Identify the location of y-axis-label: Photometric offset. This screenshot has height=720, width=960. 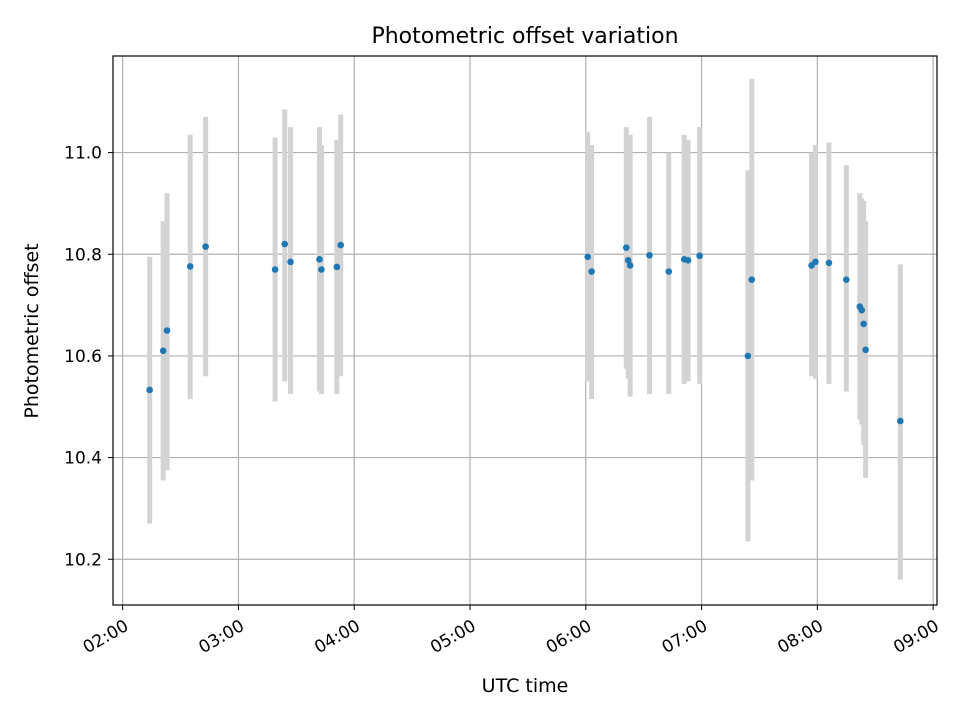
(32, 330).